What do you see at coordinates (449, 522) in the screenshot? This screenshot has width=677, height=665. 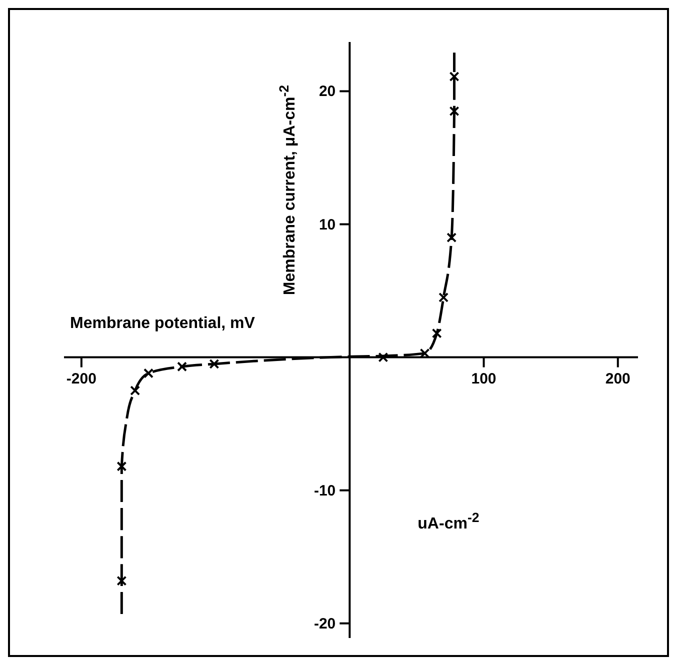 I see `annotation: uA-cm$^{-2}$` at bounding box center [449, 522].